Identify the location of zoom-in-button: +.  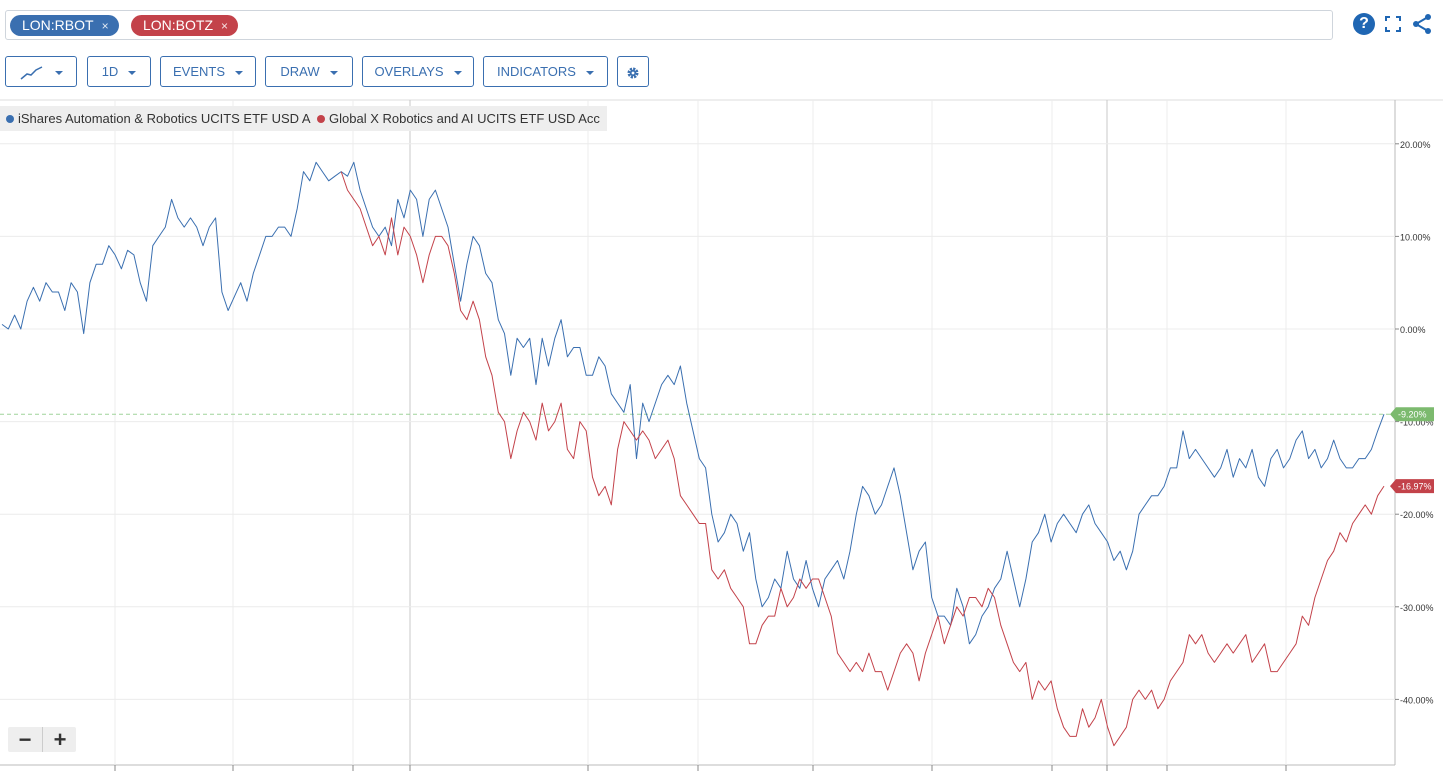
(59, 739).